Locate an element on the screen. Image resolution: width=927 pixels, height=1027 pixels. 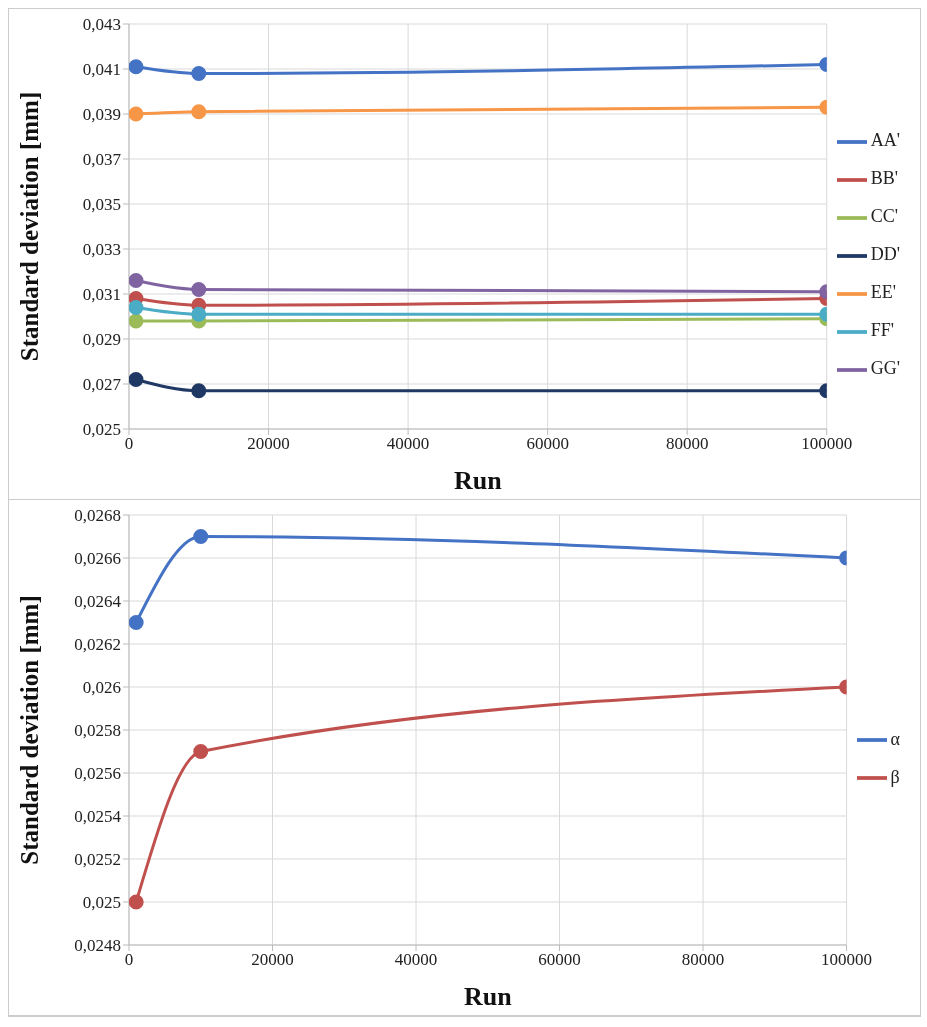
legend-label: BB' is located at coordinates (884, 178).